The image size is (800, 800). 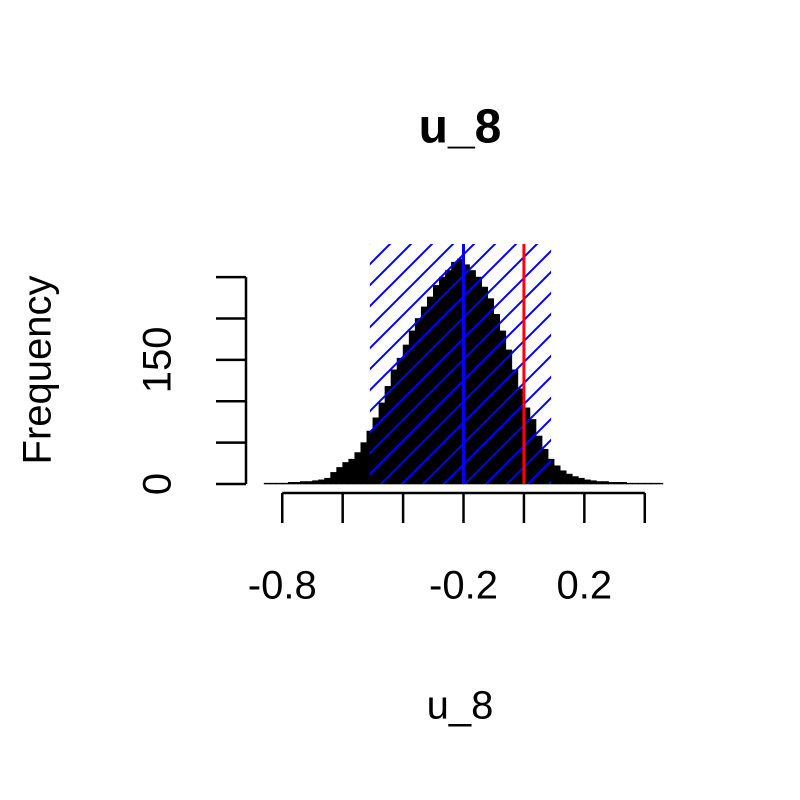 I want to click on x-tick-label: -0.8, so click(x=282, y=586).